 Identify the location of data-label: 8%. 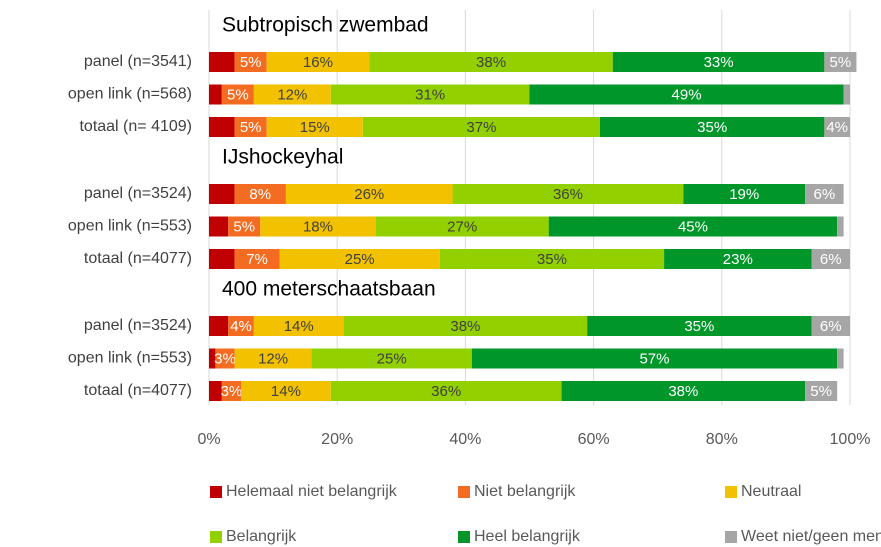
(260, 194).